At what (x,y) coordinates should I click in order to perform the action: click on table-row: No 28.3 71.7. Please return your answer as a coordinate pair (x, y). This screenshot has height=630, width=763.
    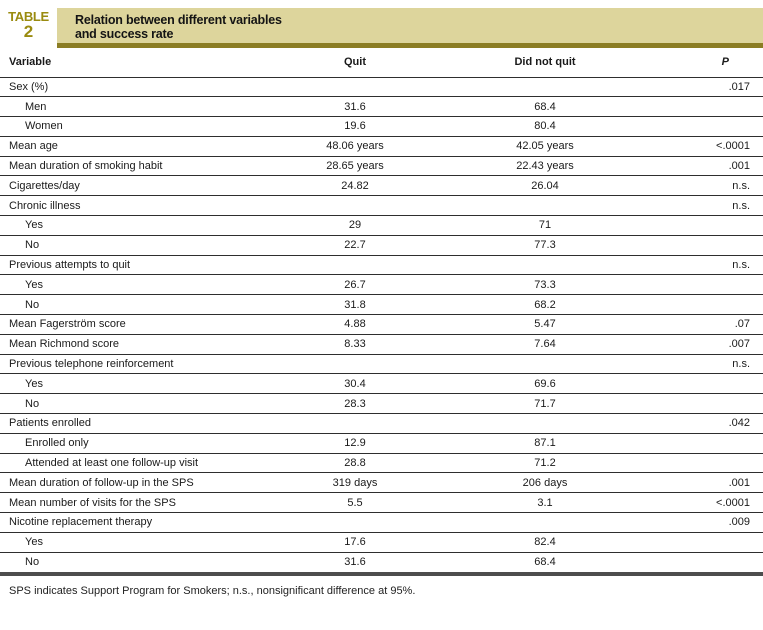
    Looking at the image, I should click on (381, 404).